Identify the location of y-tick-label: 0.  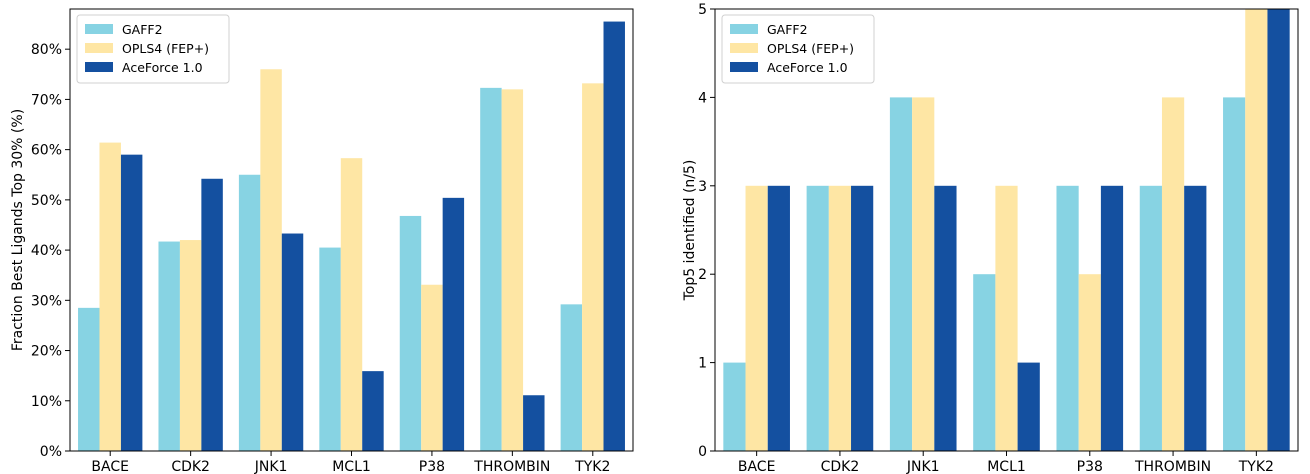
(702, 452).